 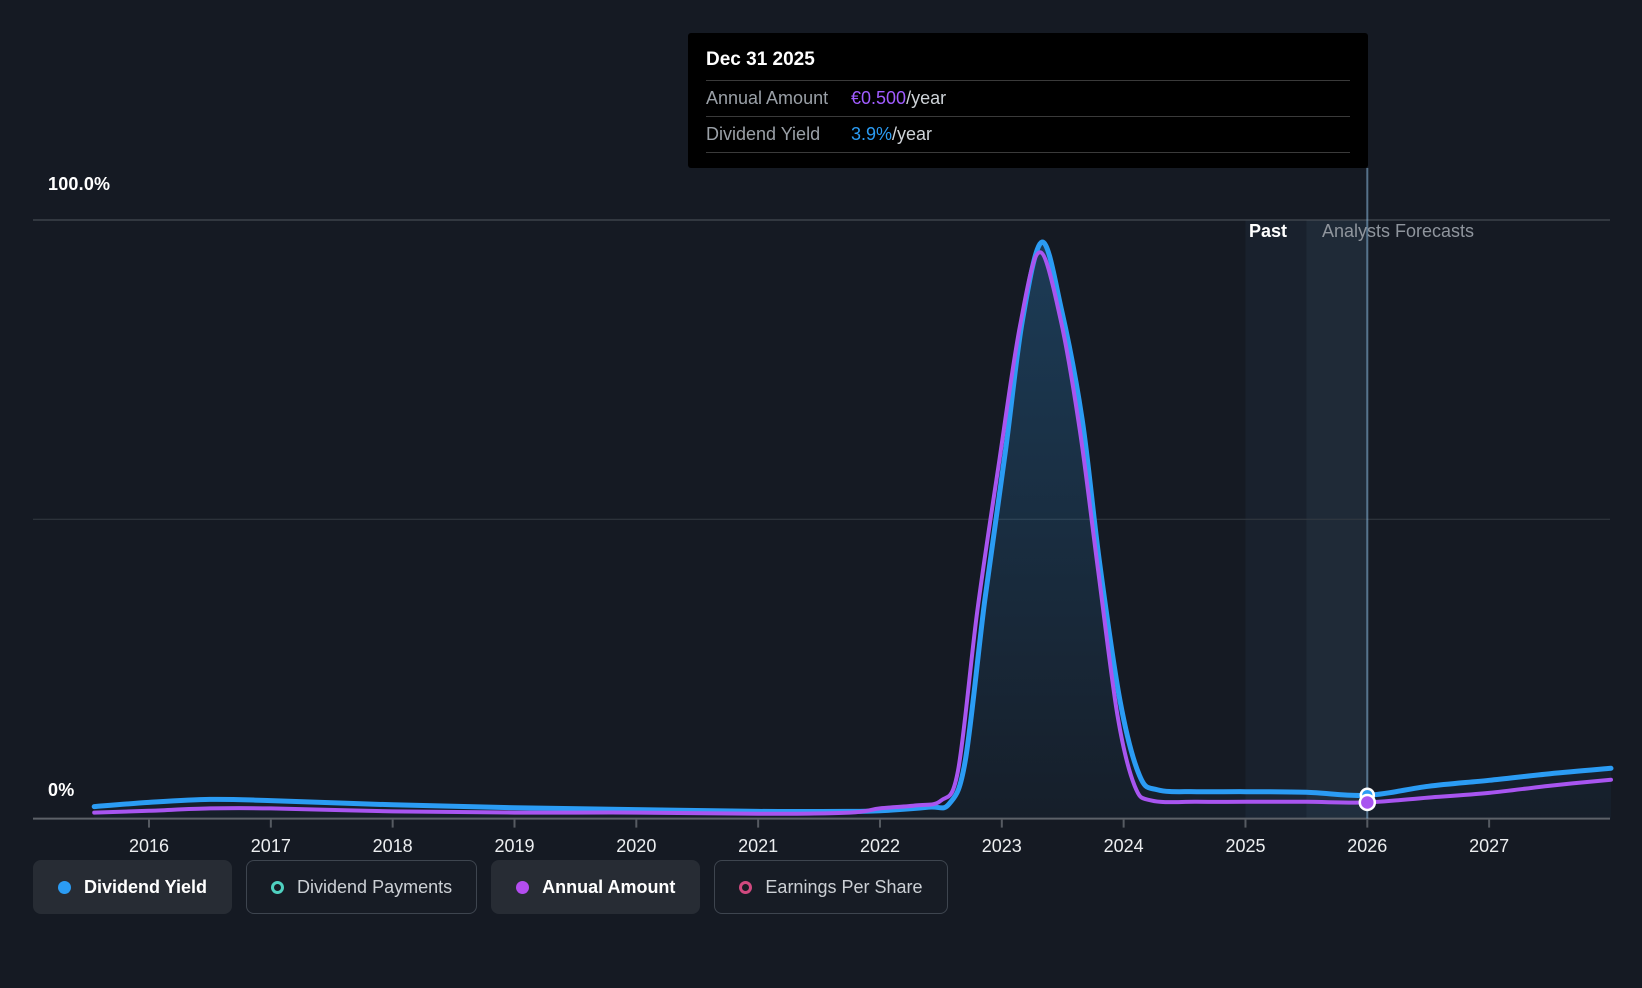 What do you see at coordinates (758, 846) in the screenshot?
I see `x-axis-label-2021: 2021` at bounding box center [758, 846].